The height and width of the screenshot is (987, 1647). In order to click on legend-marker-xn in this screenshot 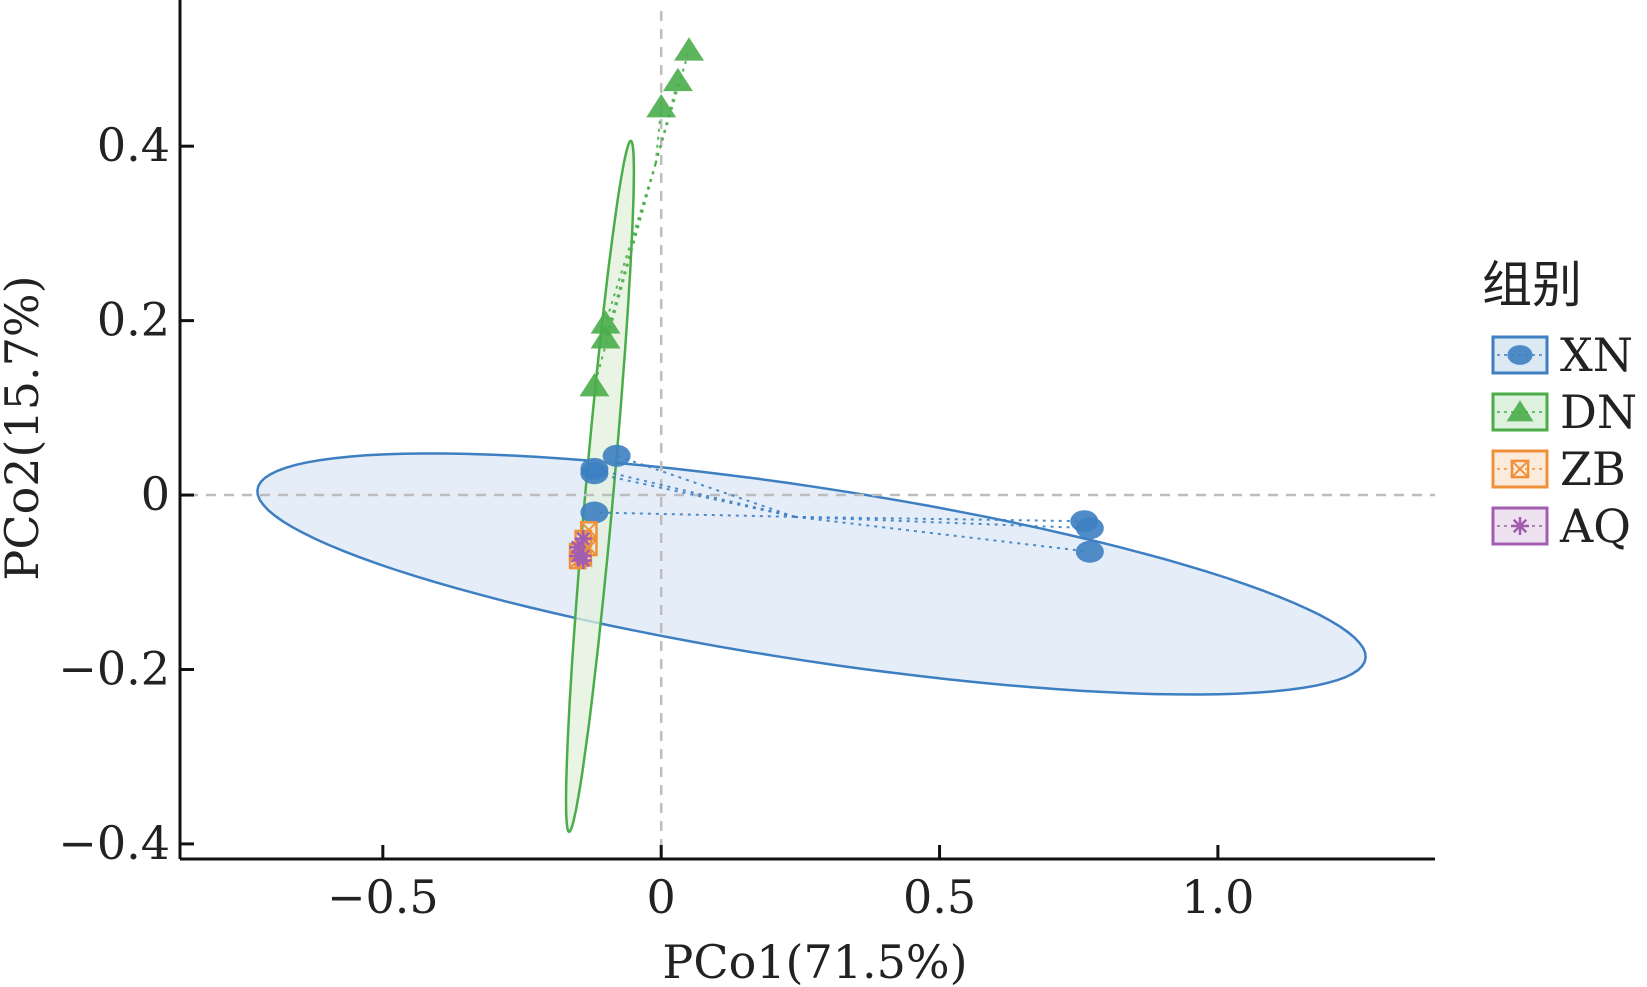, I will do `click(1520, 355)`.